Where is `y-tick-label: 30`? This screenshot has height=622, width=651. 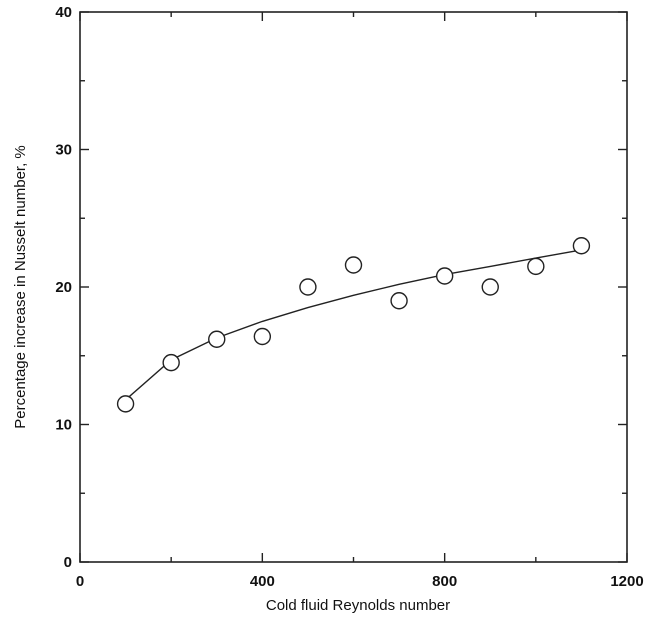 y-tick-label: 30 is located at coordinates (63, 150).